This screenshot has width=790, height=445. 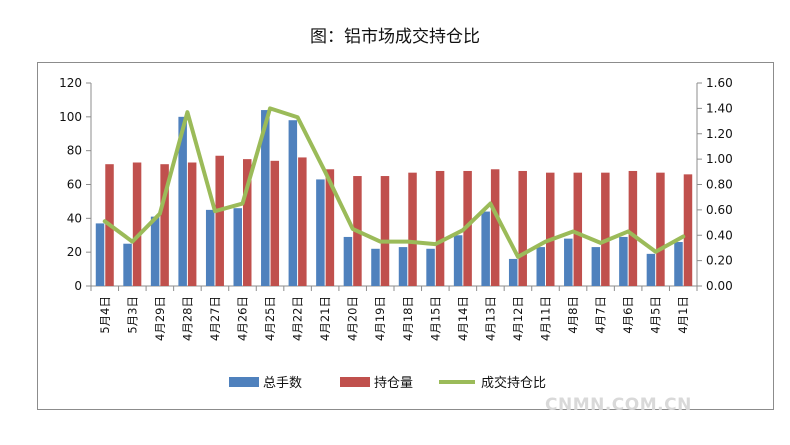 What do you see at coordinates (74, 252) in the screenshot?
I see `y-left-tick-label: 20` at bounding box center [74, 252].